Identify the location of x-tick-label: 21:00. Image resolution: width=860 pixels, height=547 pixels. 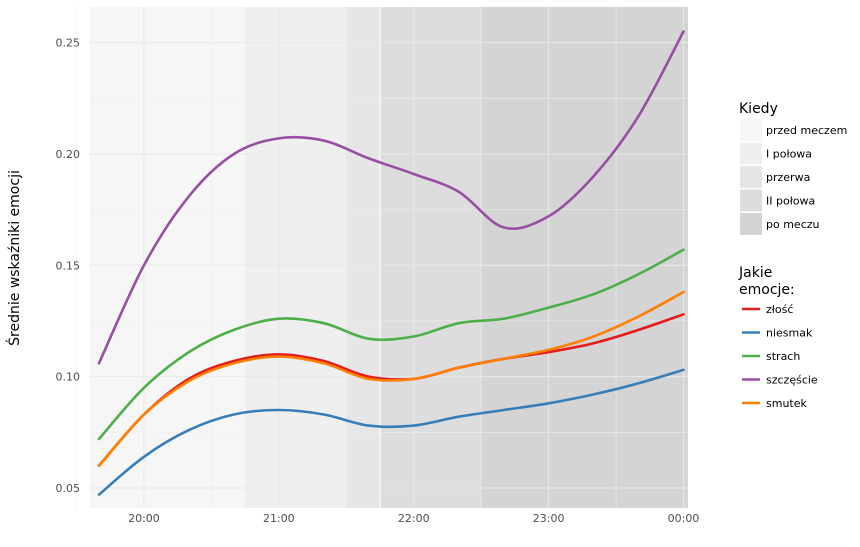
(279, 518).